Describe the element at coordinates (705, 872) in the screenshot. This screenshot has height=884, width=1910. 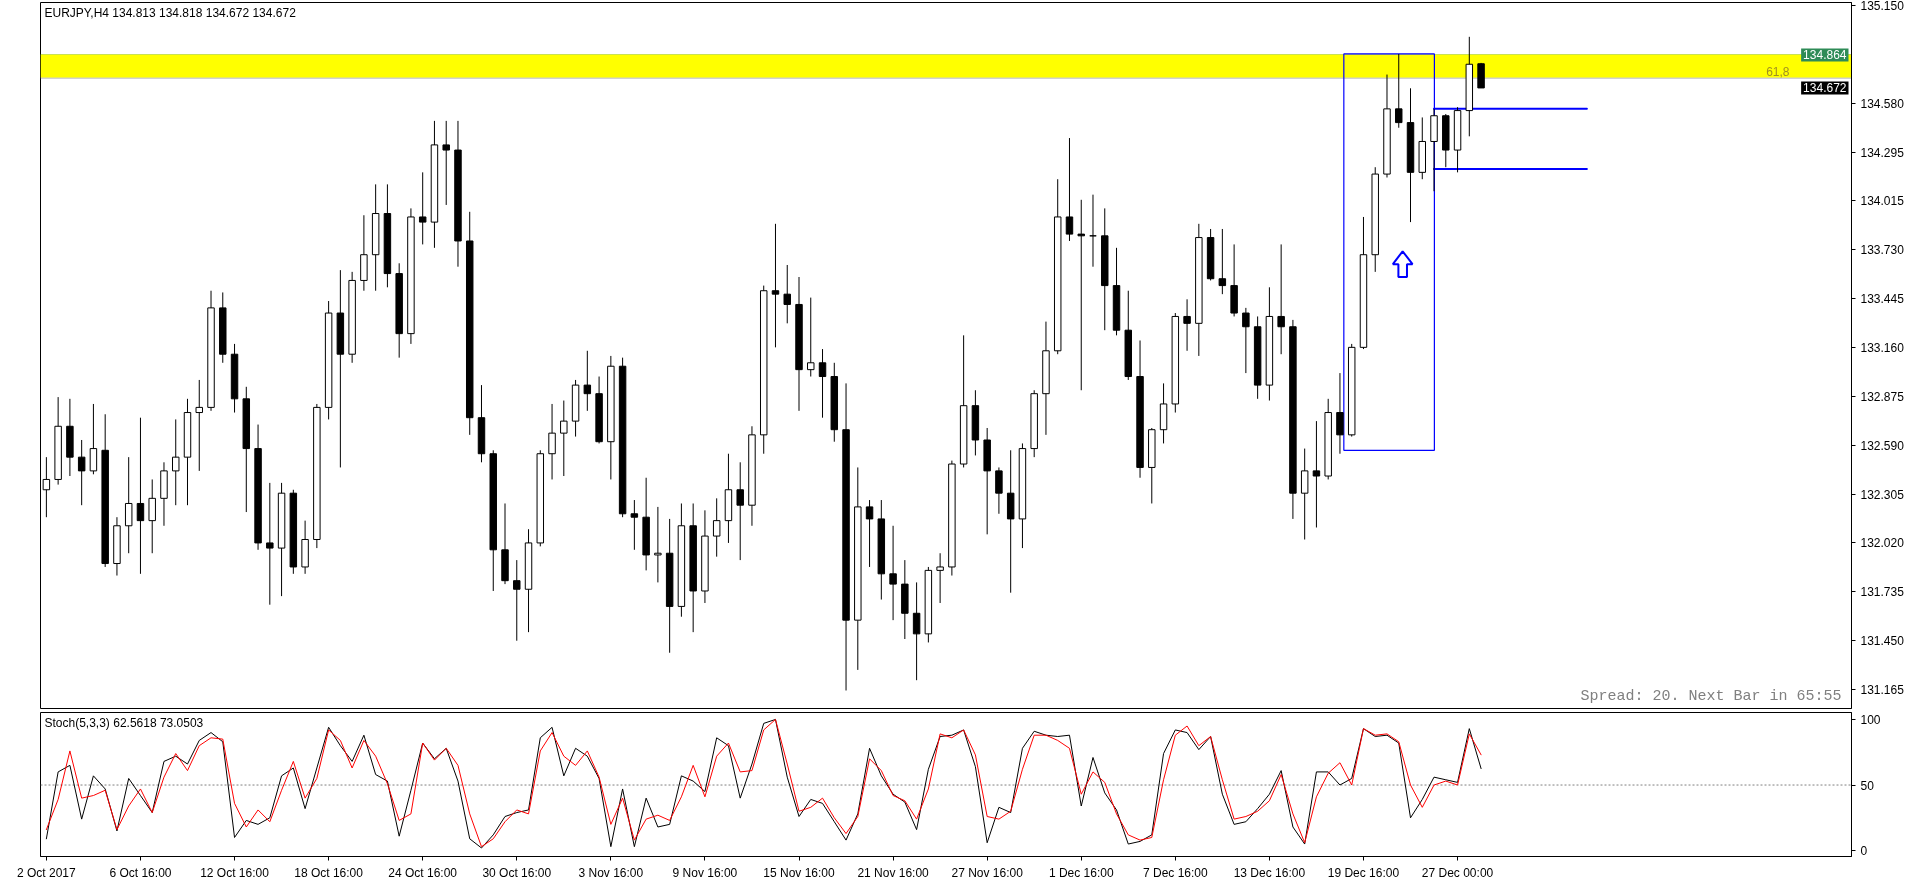
I see `x-tick-label: 9 Nov 16:00` at that location.